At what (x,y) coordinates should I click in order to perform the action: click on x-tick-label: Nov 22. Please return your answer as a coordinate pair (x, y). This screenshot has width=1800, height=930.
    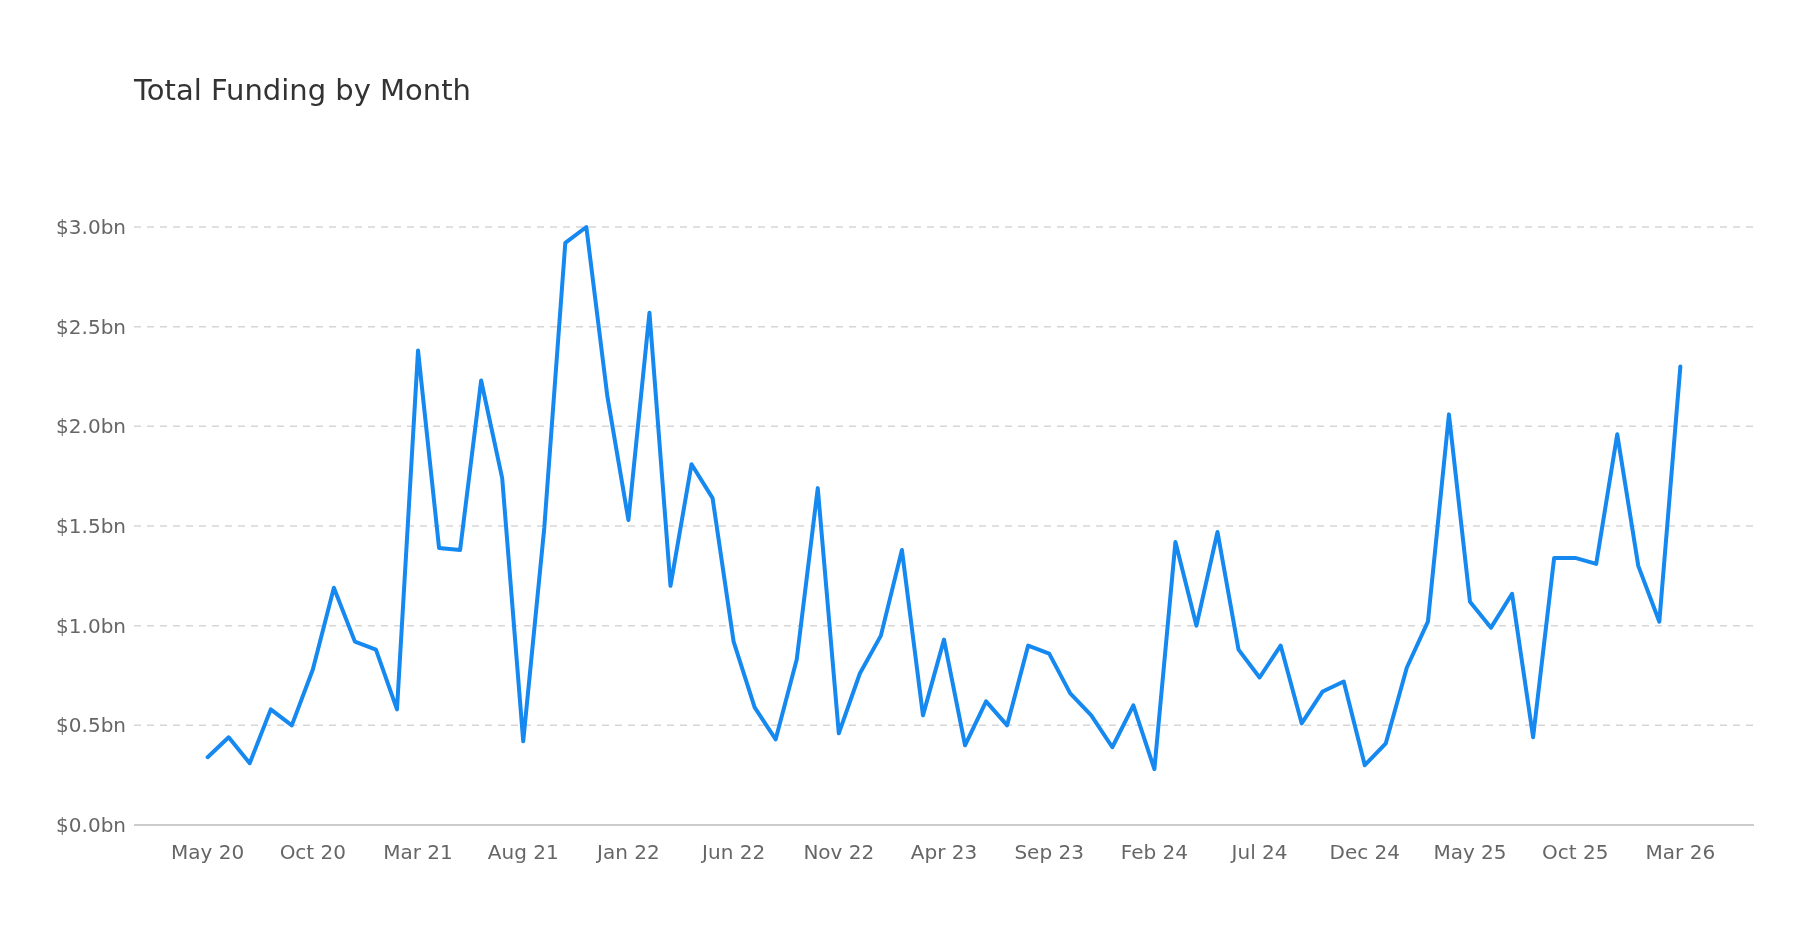
    Looking at the image, I should click on (839, 852).